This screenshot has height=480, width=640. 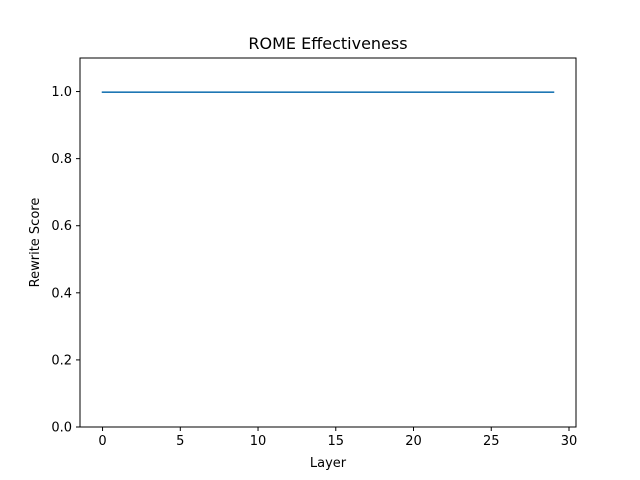 What do you see at coordinates (327, 43) in the screenshot?
I see `chart-title: ROME Effectiveness` at bounding box center [327, 43].